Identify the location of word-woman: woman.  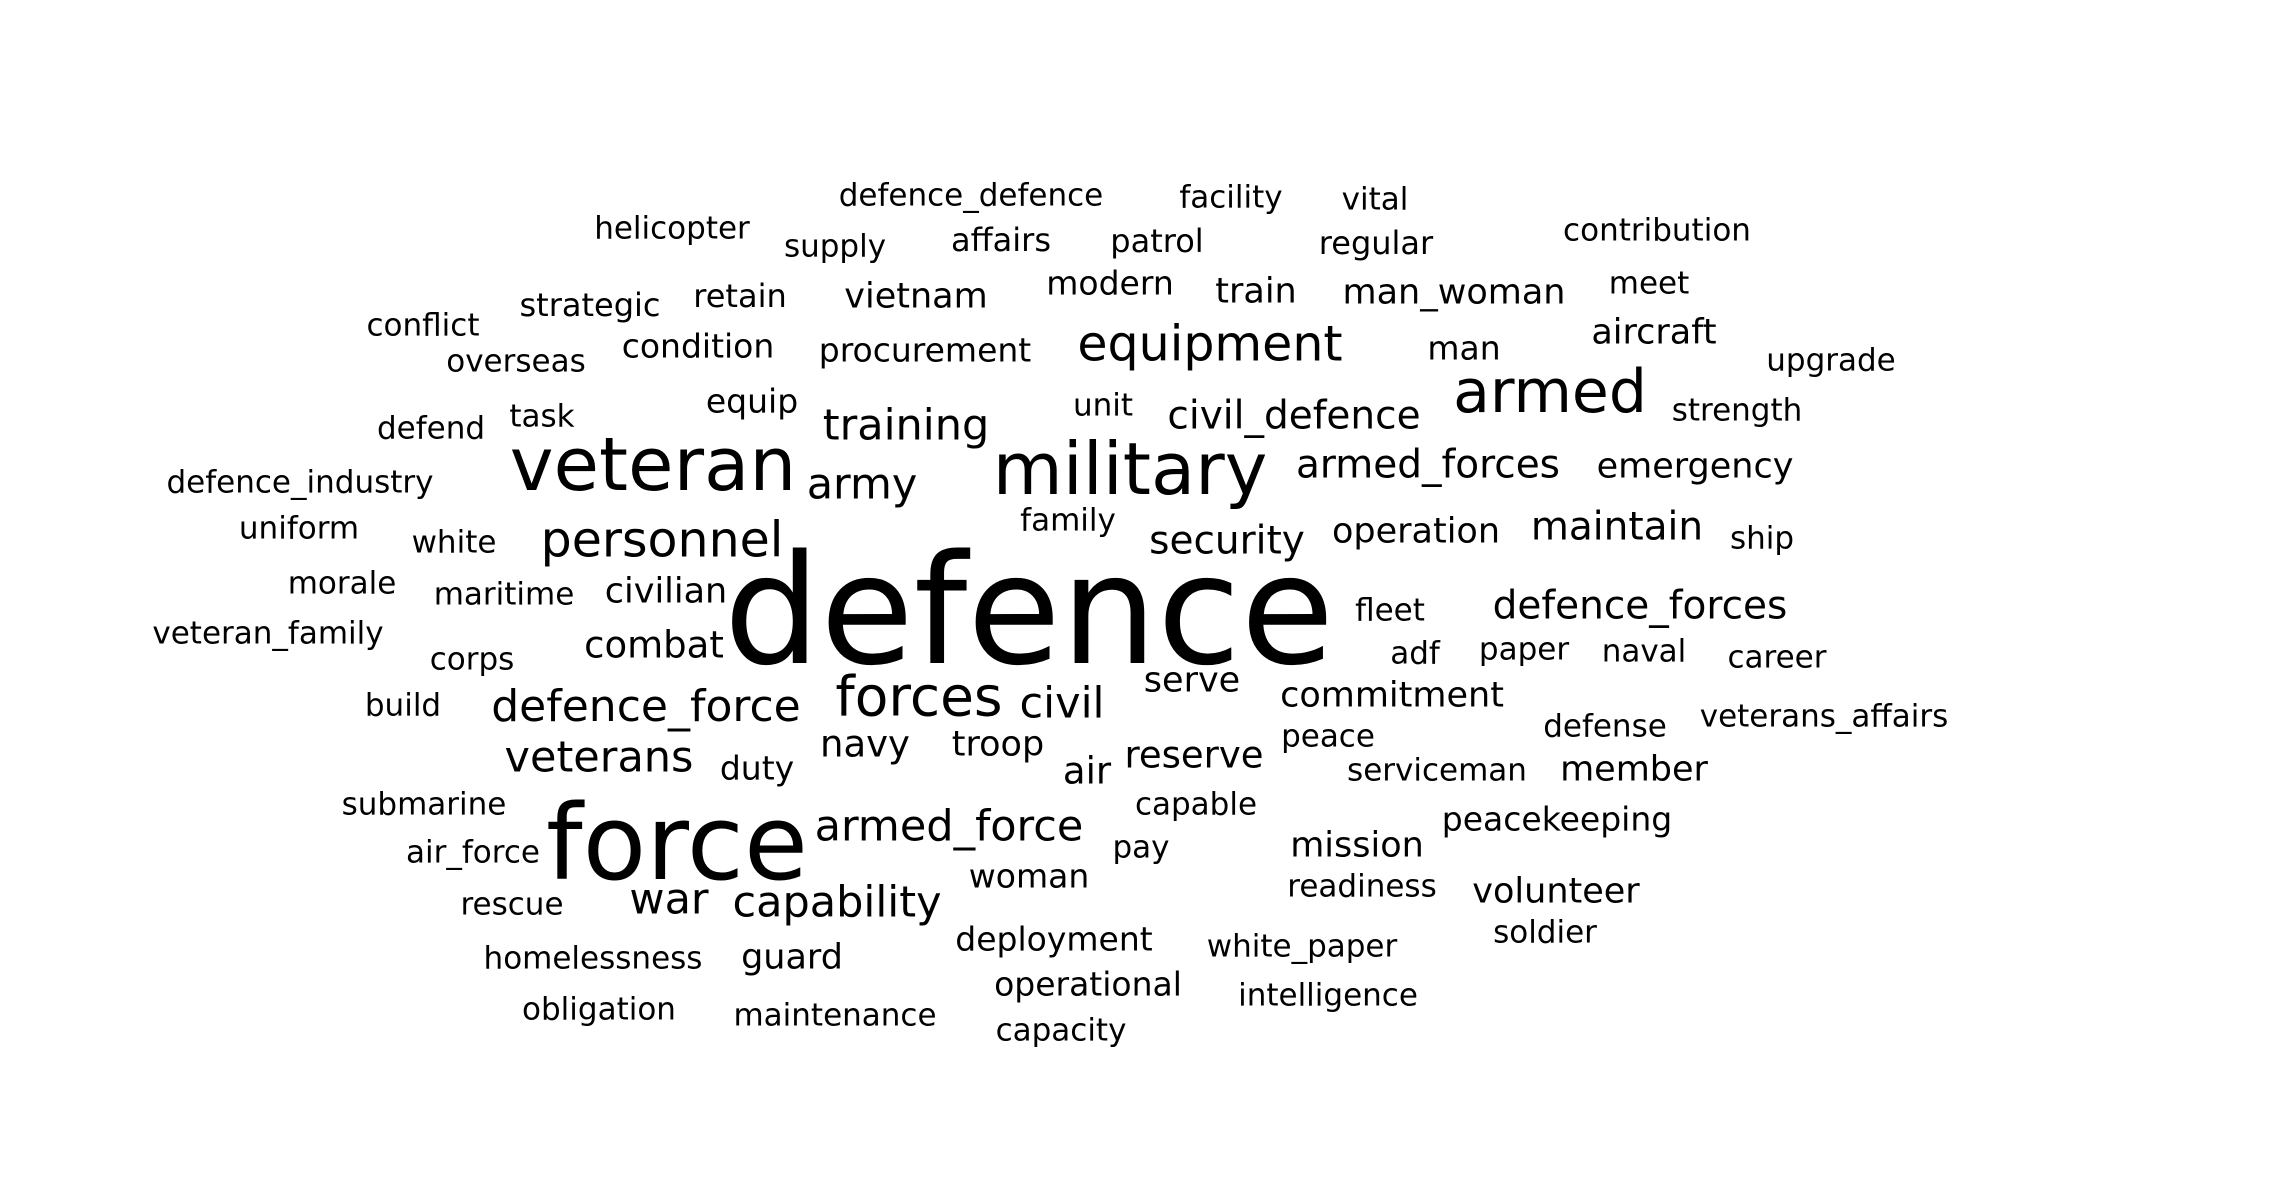
(1029, 876).